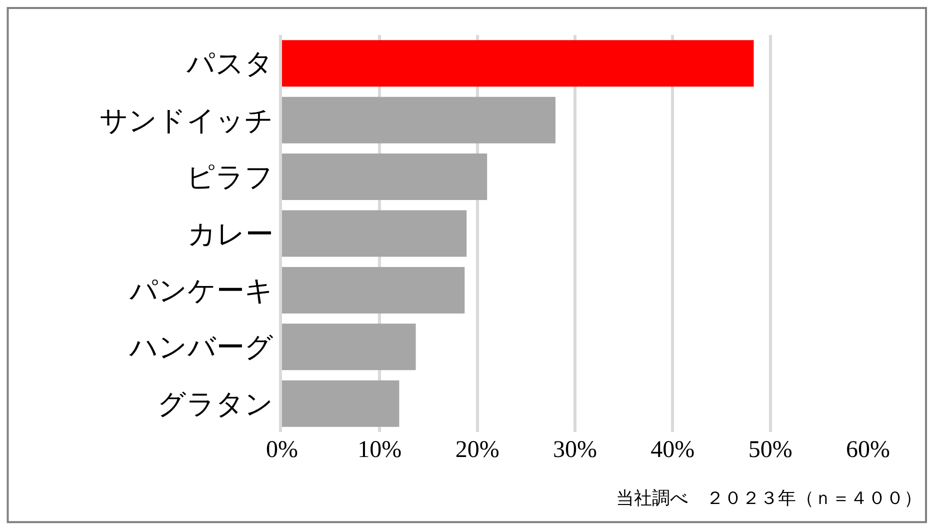 The width and height of the screenshot is (935, 532). I want to click on x-tick-label: 0%, so click(282, 450).